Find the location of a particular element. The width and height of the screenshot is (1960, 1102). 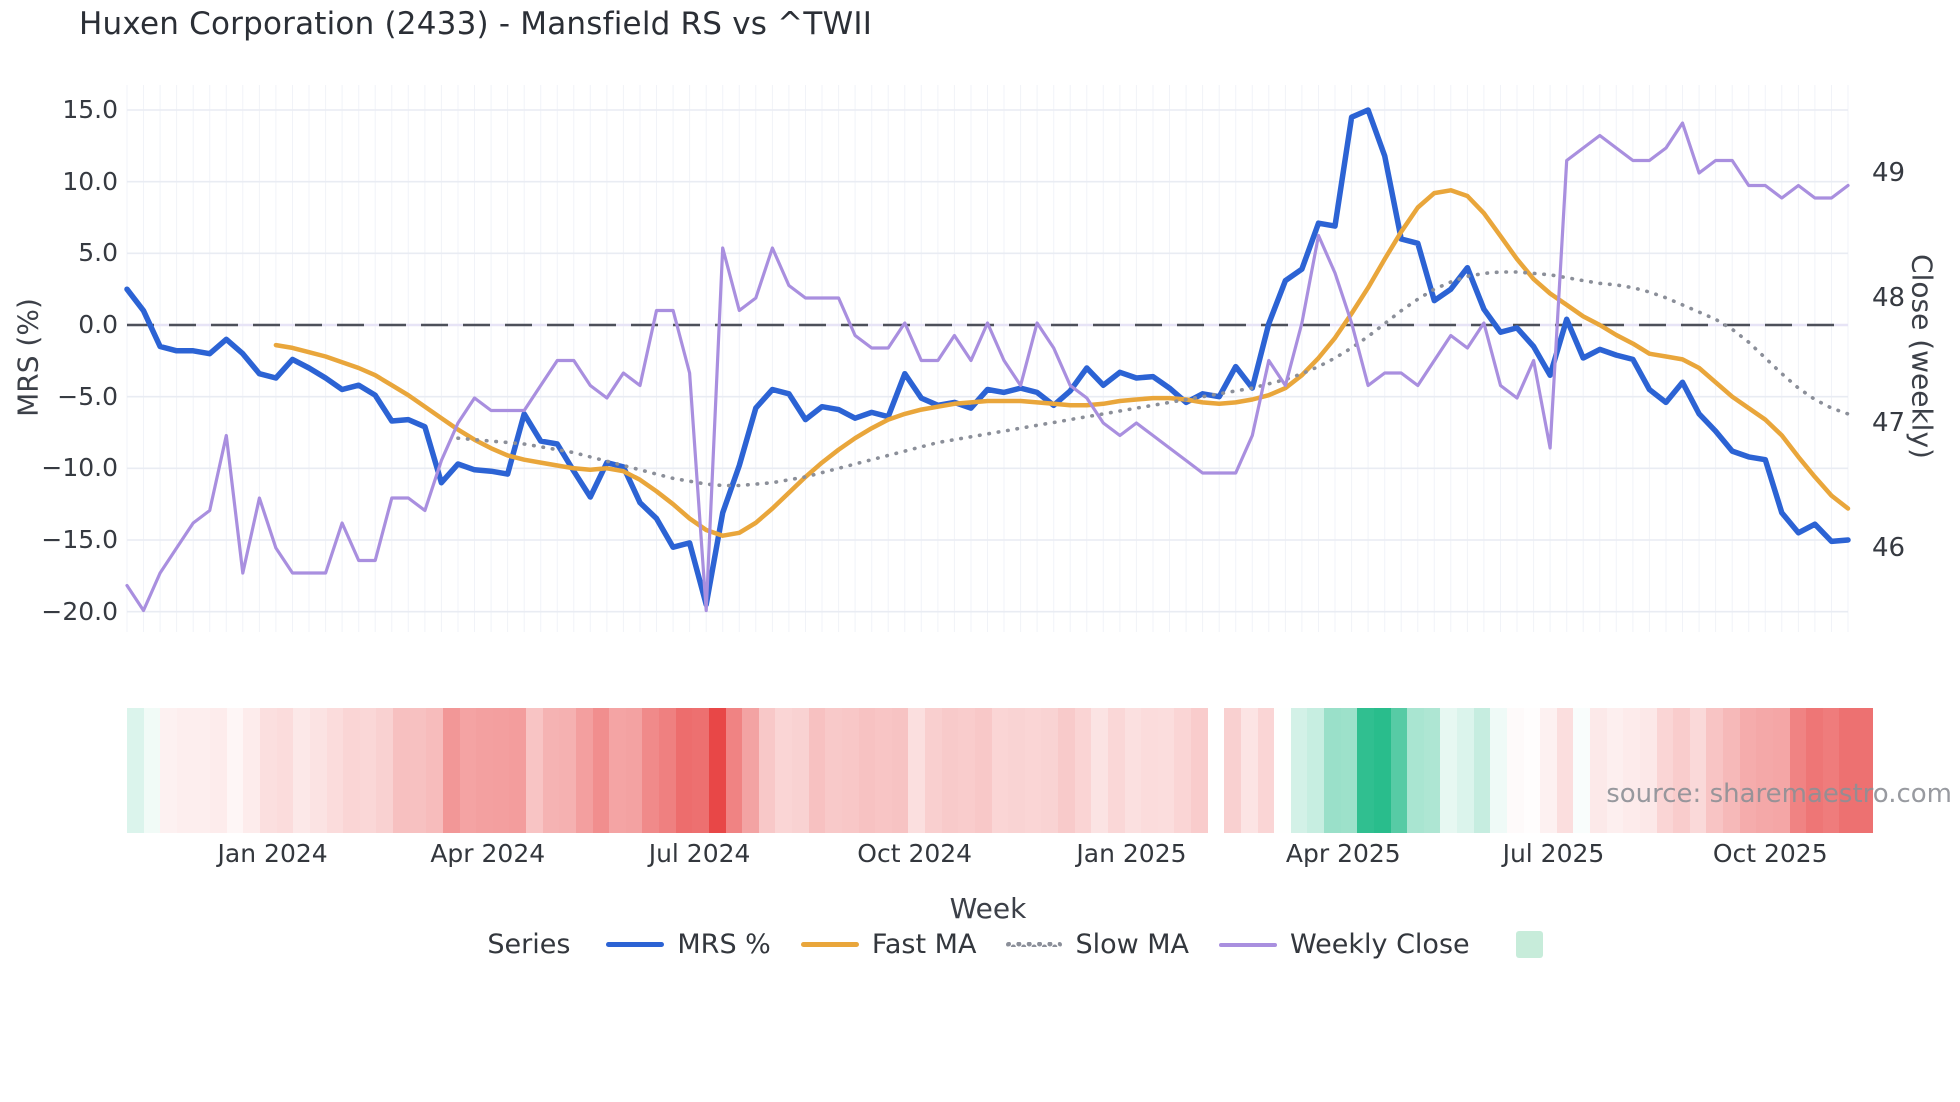

y-left-tick: −15.0 is located at coordinates (79, 539).